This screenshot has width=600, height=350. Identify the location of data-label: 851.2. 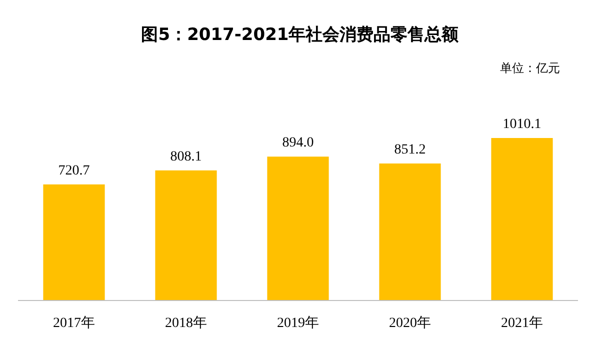
(410, 150).